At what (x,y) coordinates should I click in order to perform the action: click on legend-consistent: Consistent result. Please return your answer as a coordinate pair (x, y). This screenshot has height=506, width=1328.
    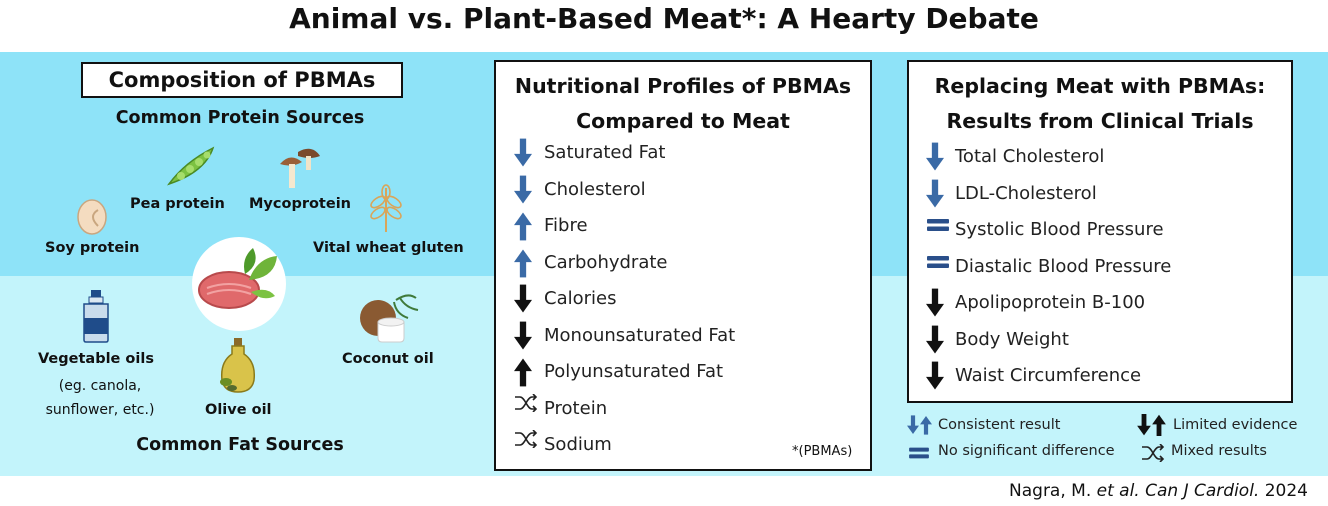
    Looking at the image, I should click on (999, 425).